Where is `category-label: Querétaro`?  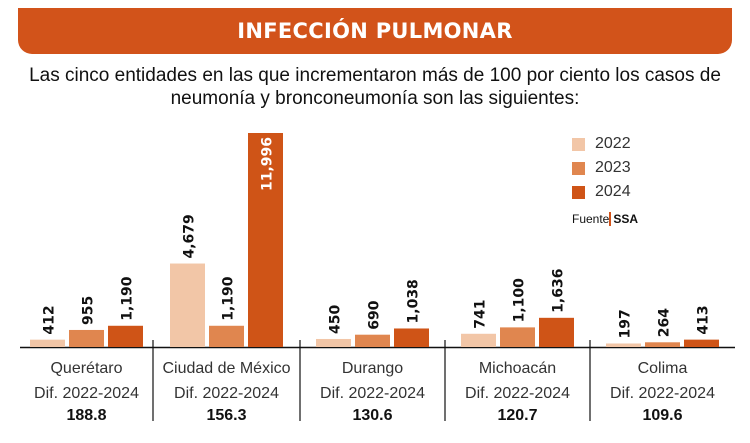 category-label: Querétaro is located at coordinates (86, 368).